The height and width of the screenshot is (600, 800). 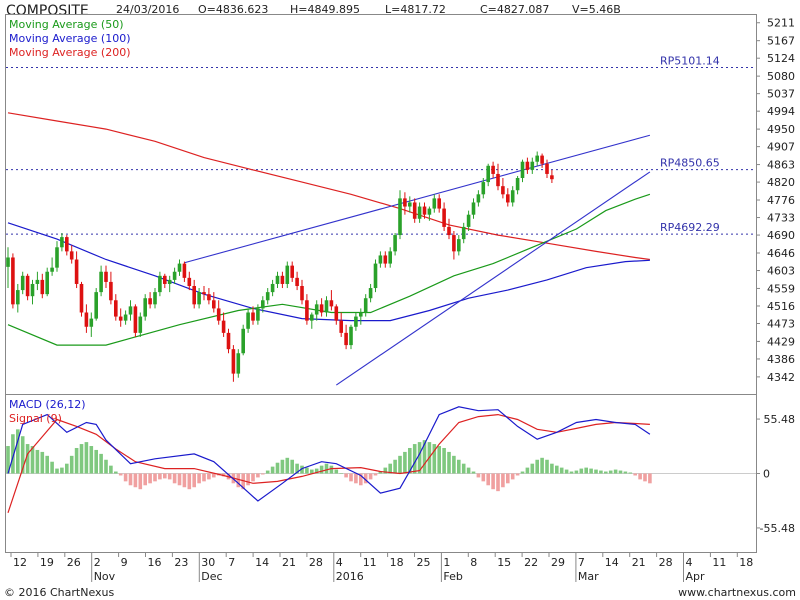 What do you see at coordinates (473, 562) in the screenshot?
I see `x-tick-day: 8` at bounding box center [473, 562].